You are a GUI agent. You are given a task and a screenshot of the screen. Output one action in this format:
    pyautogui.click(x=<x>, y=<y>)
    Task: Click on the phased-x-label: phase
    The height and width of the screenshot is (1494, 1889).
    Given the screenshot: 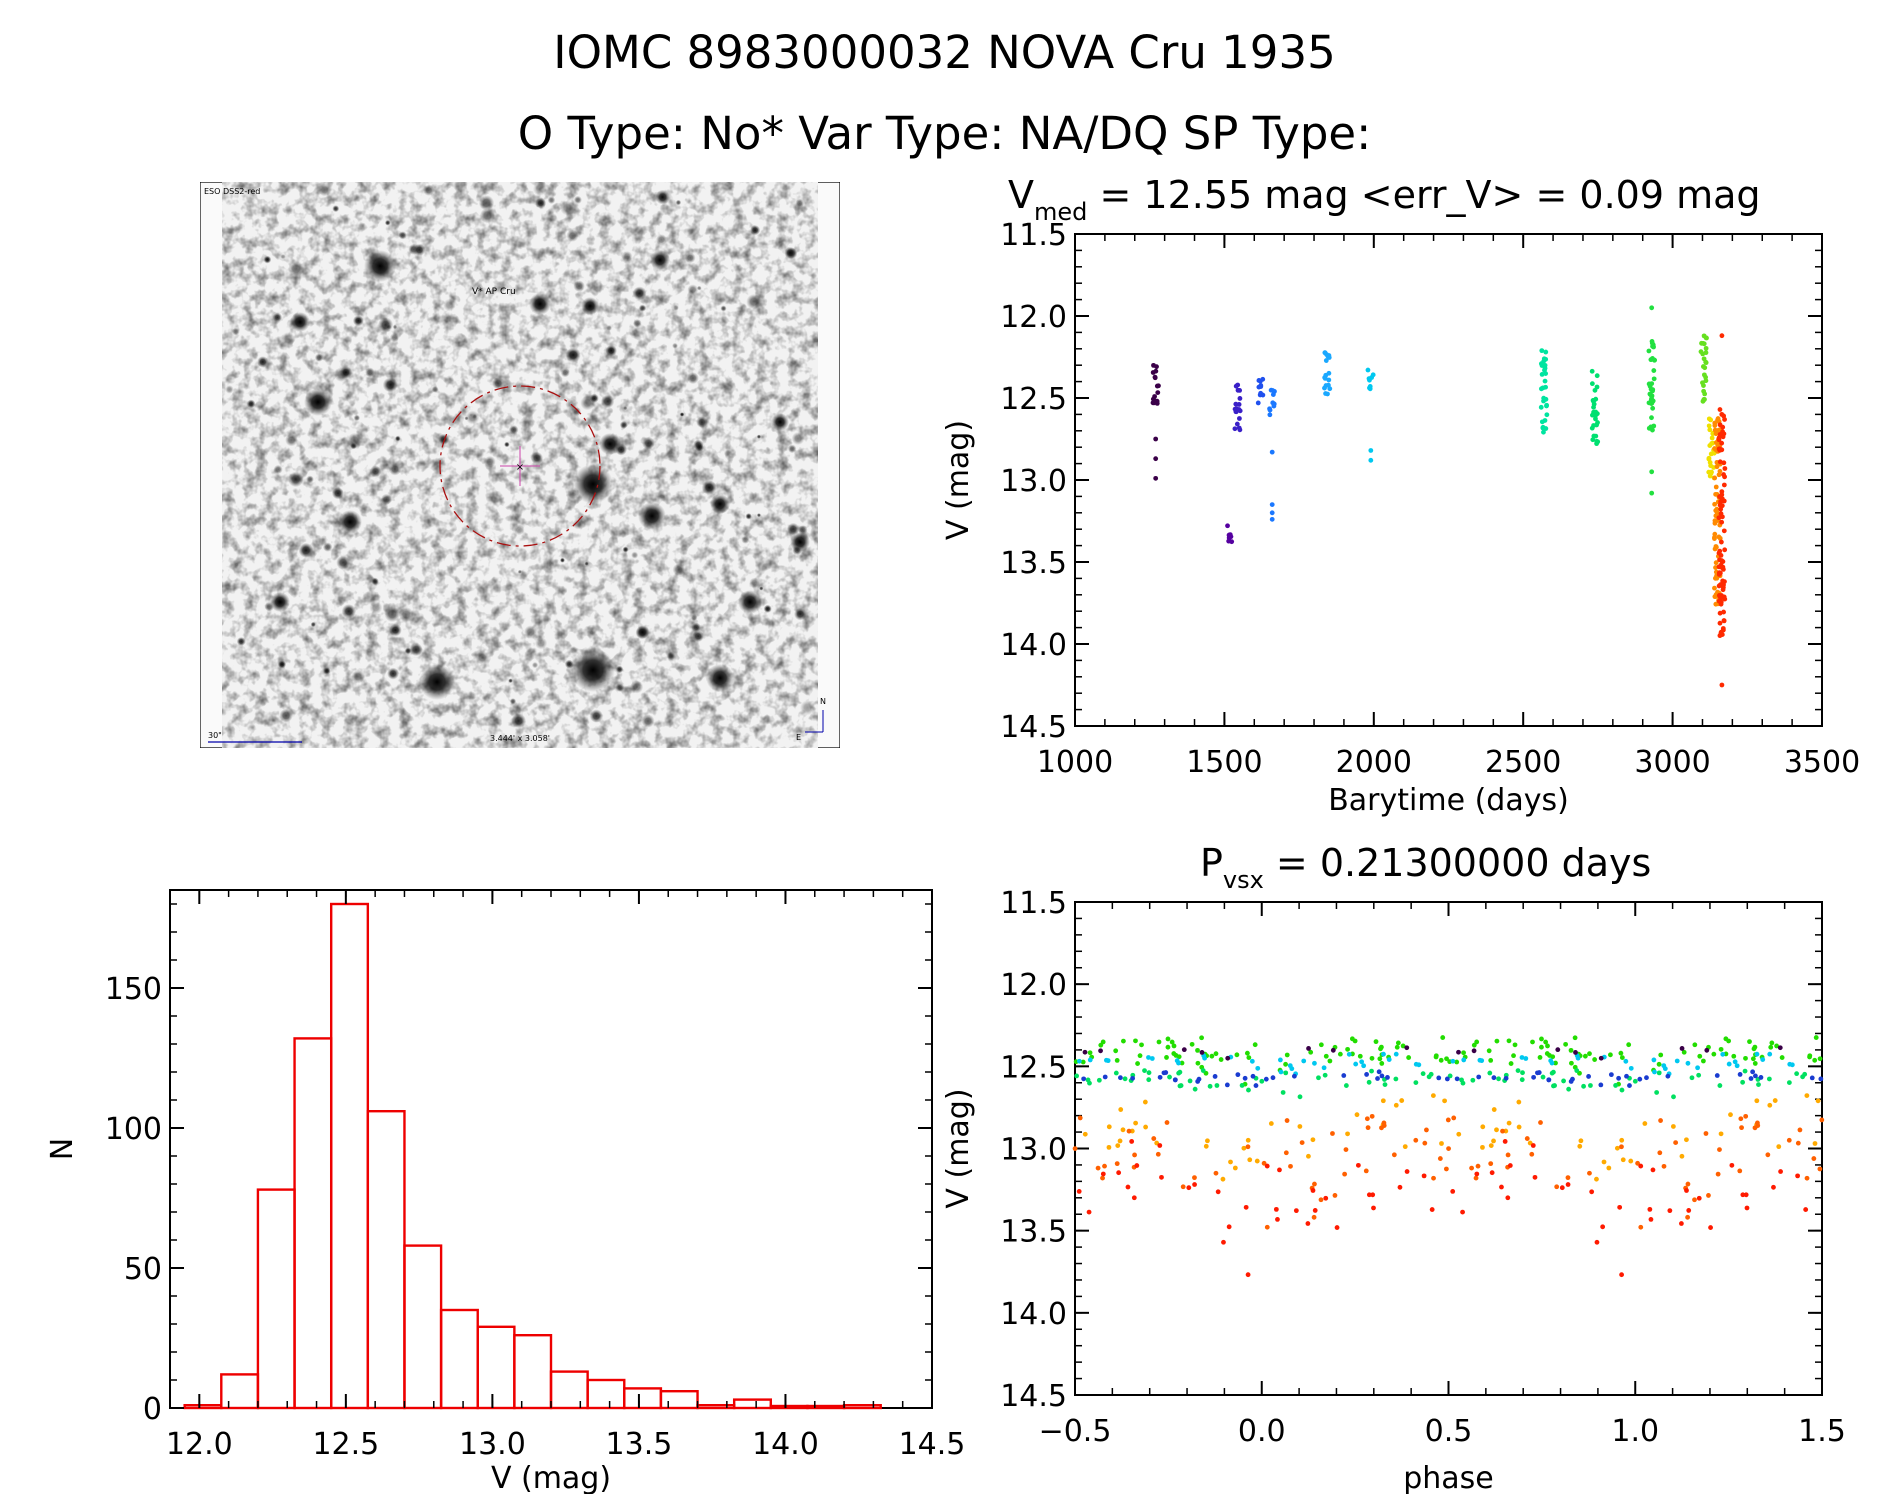 What is the action you would take?
    pyautogui.click(x=1448, y=1477)
    